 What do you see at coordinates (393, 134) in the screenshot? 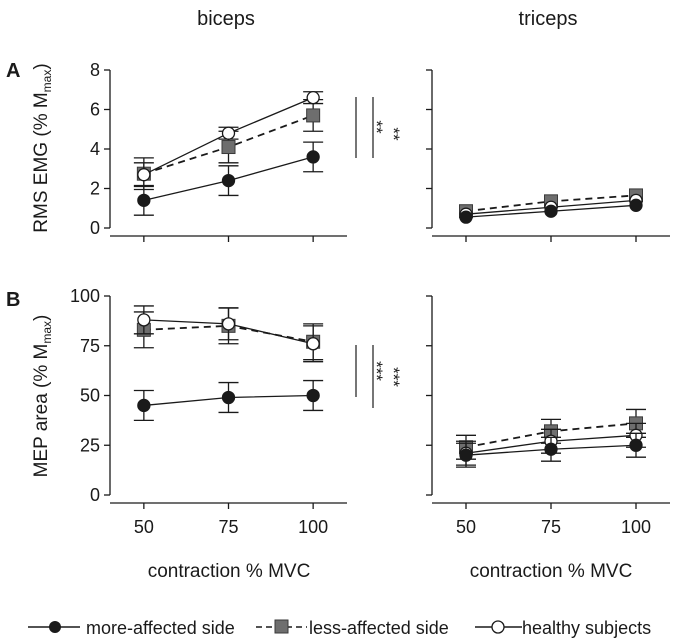
I see `significance-label-a-2: **` at bounding box center [393, 134].